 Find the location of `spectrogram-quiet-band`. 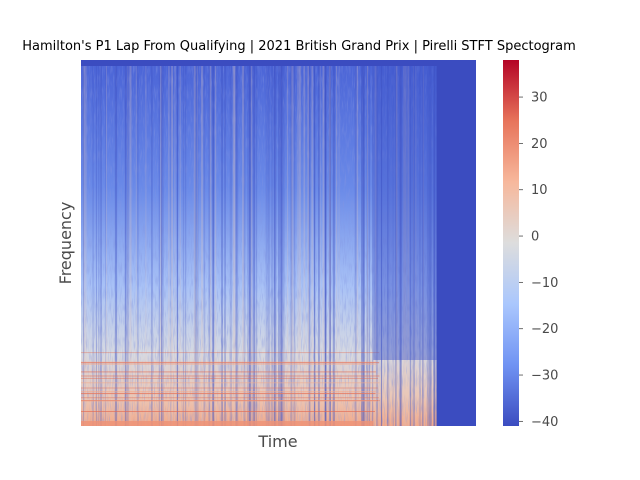

spectrogram-quiet-band is located at coordinates (405, 210).